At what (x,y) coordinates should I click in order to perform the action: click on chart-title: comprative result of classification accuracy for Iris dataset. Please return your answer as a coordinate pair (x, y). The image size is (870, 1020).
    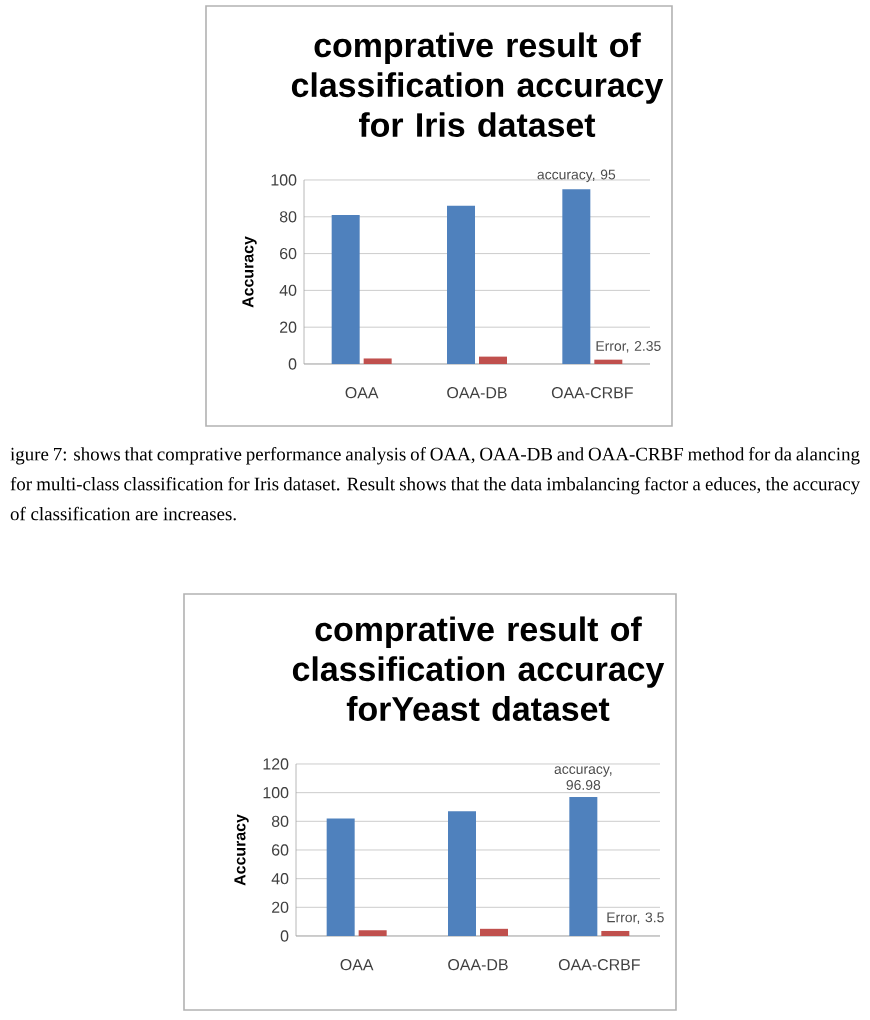
    Looking at the image, I should click on (477, 84).